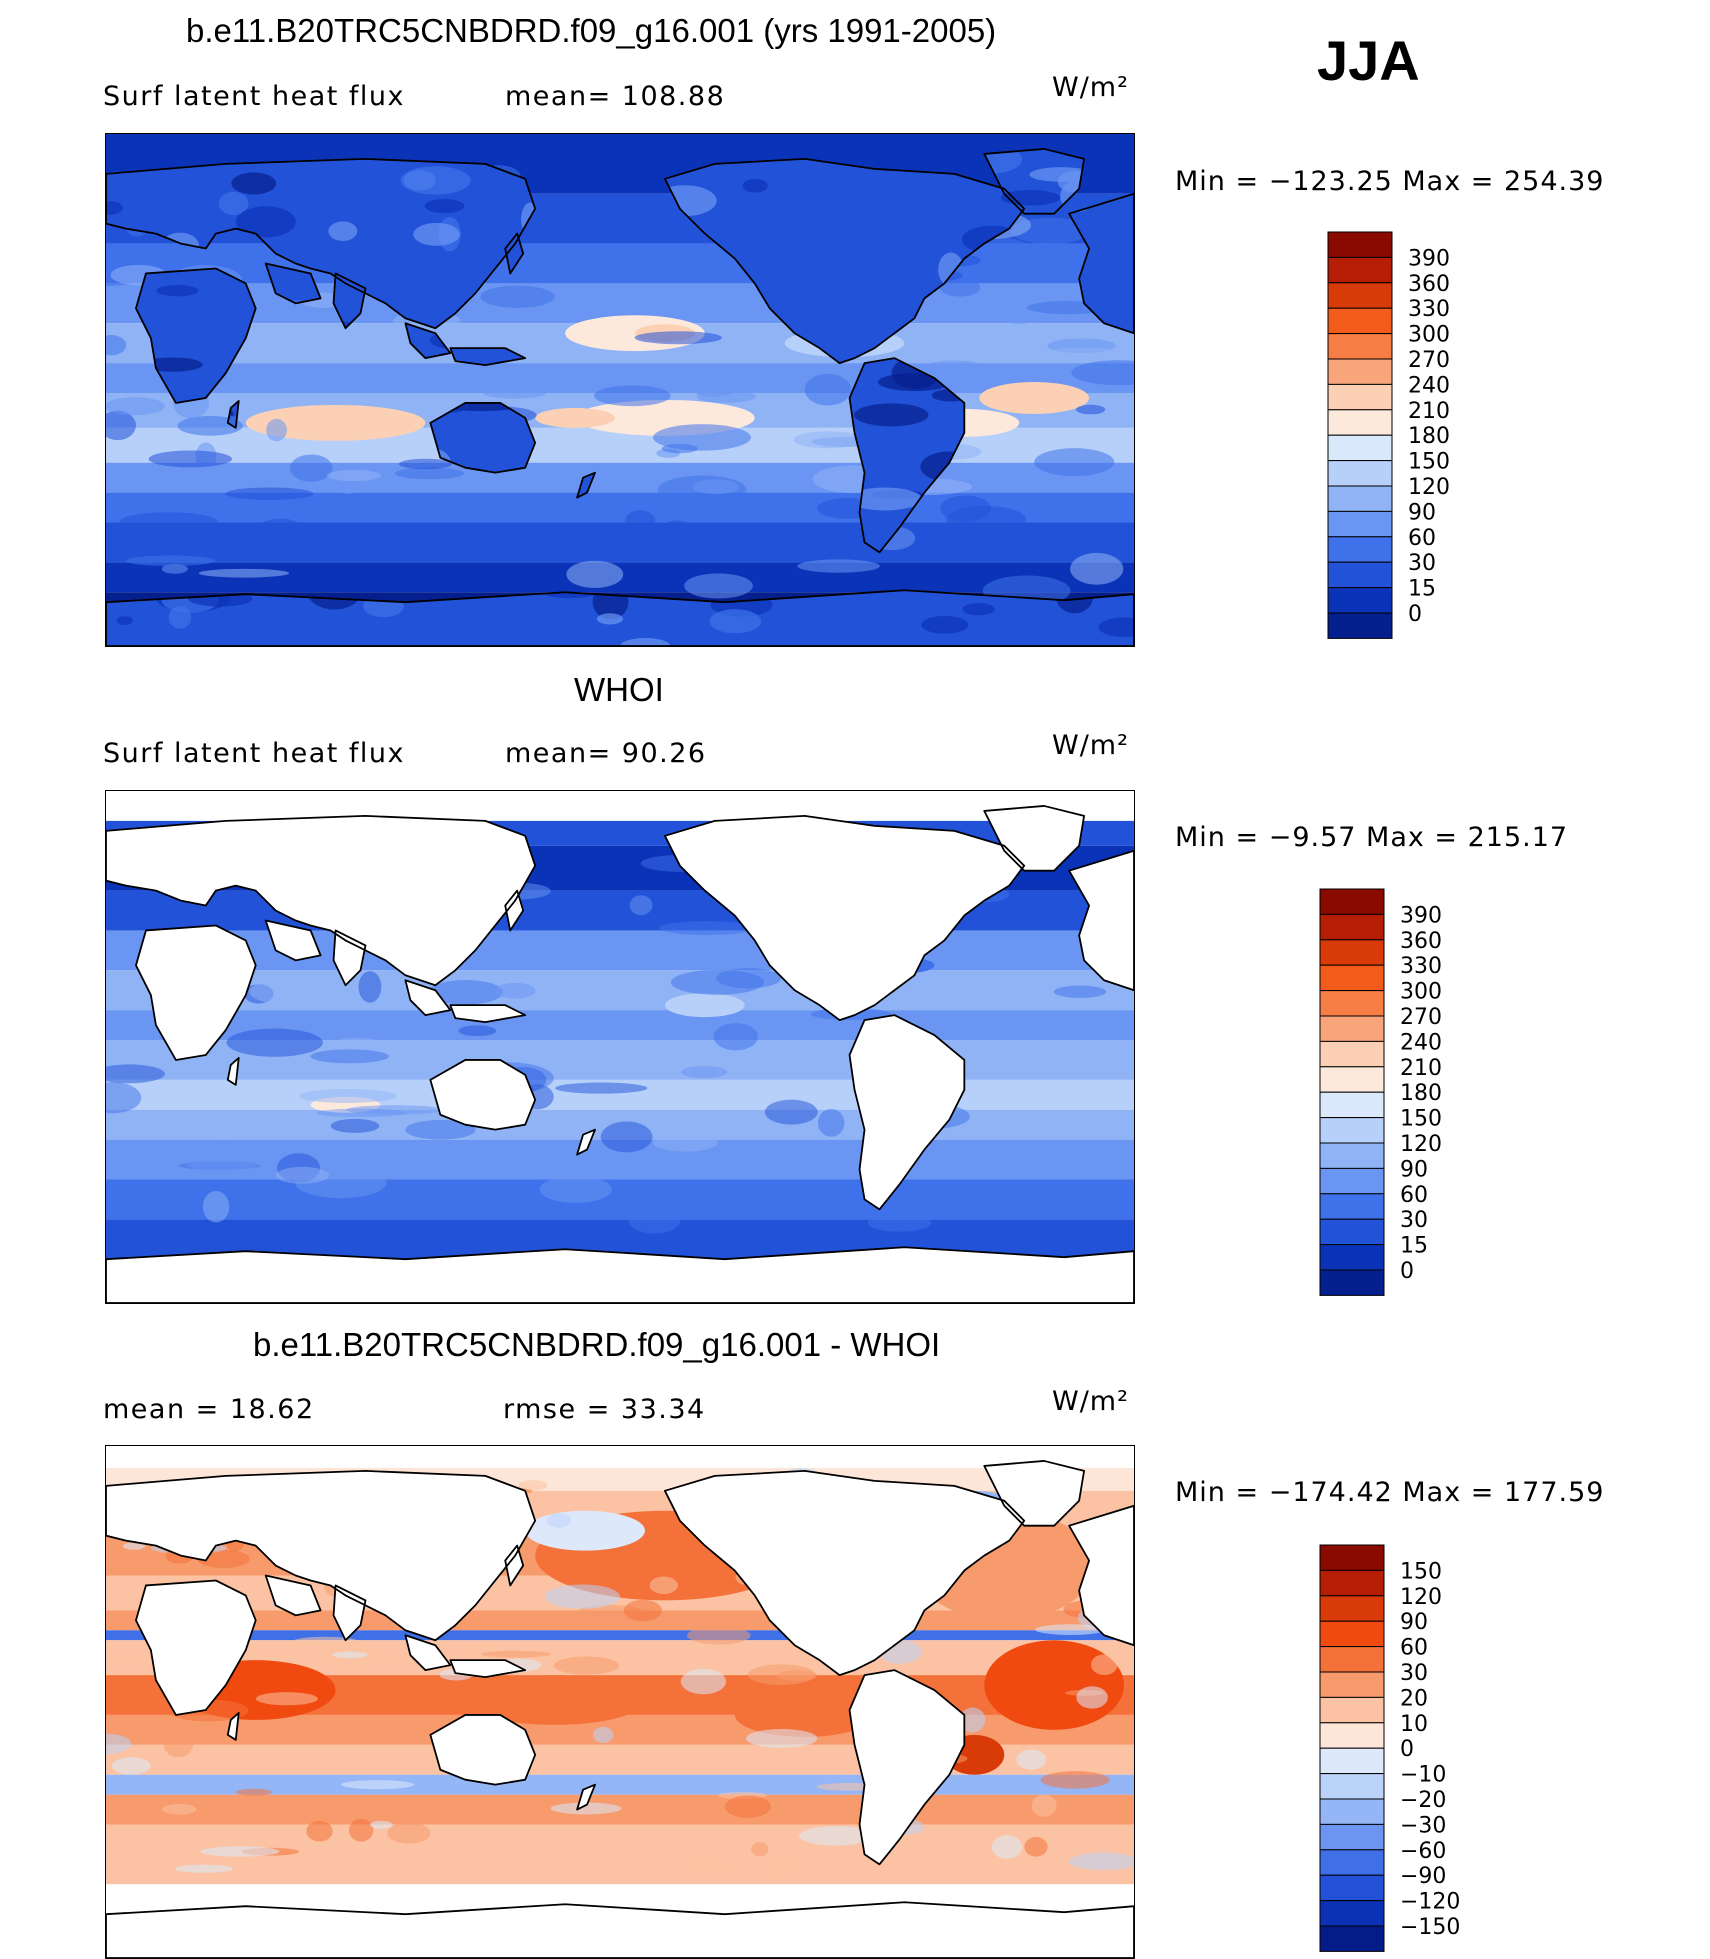 This screenshot has width=1710, height=1959. I want to click on season-label: JJA, so click(1368, 60).